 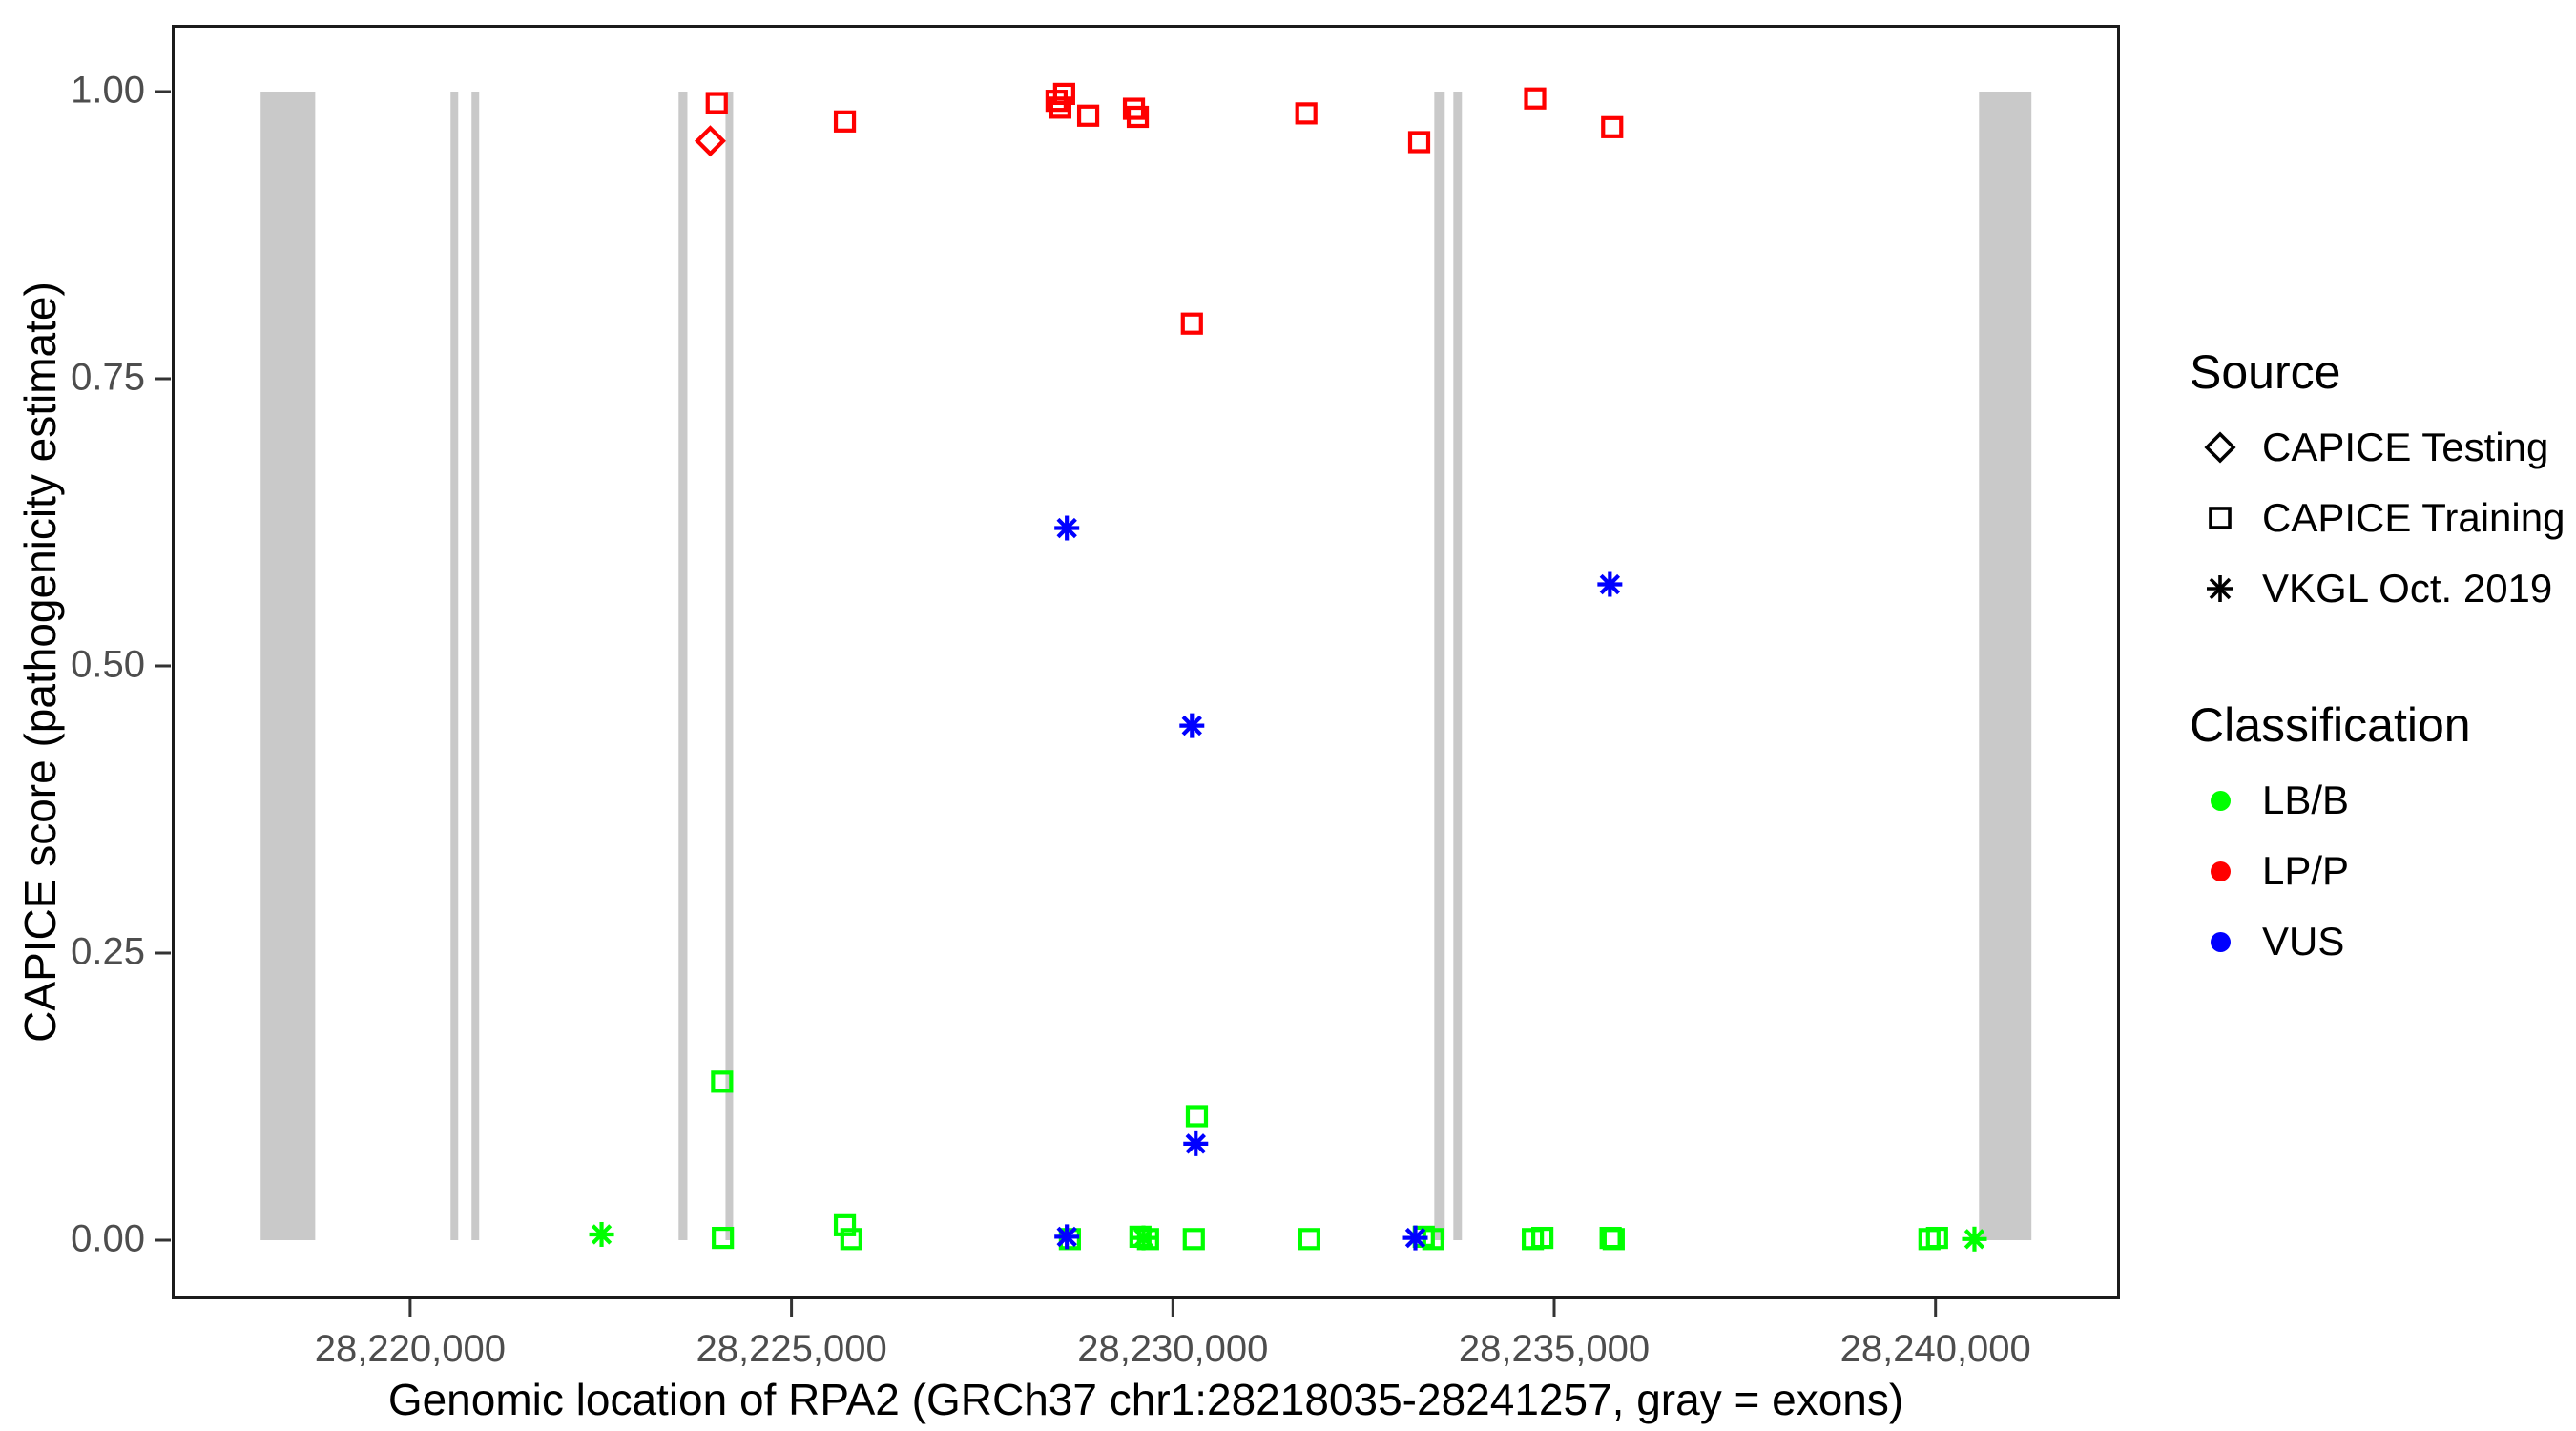 What do you see at coordinates (1554, 1349) in the screenshot?
I see `x-tick-label: 28,235,000` at bounding box center [1554, 1349].